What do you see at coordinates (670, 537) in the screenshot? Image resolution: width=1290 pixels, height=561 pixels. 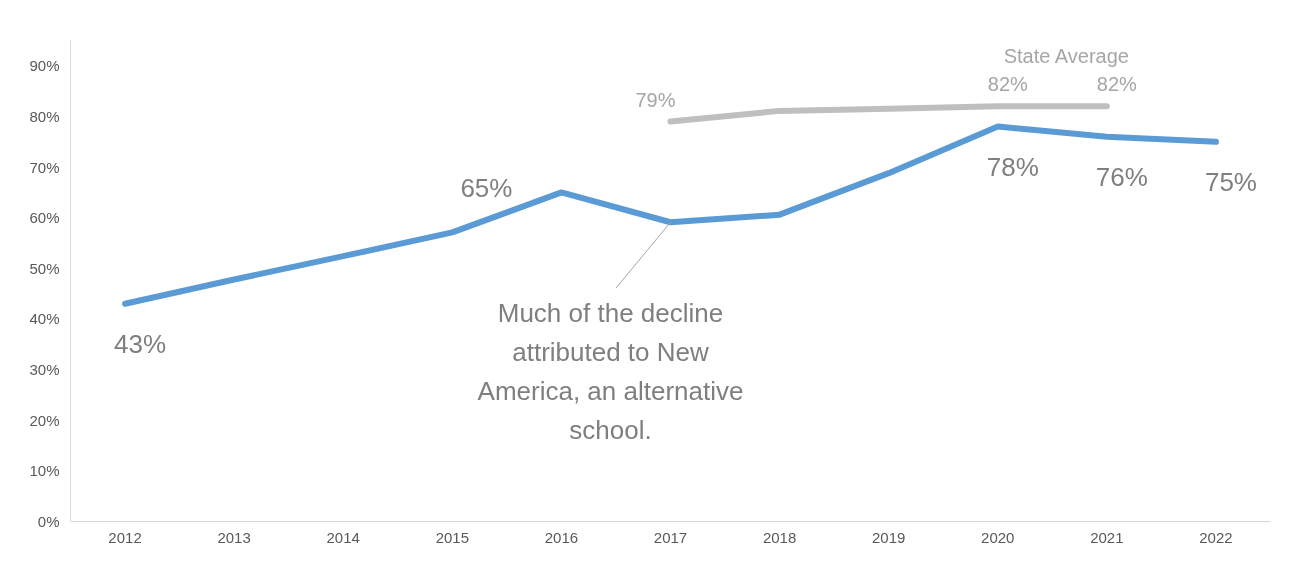 I see `x-tick-label: 2017` at bounding box center [670, 537].